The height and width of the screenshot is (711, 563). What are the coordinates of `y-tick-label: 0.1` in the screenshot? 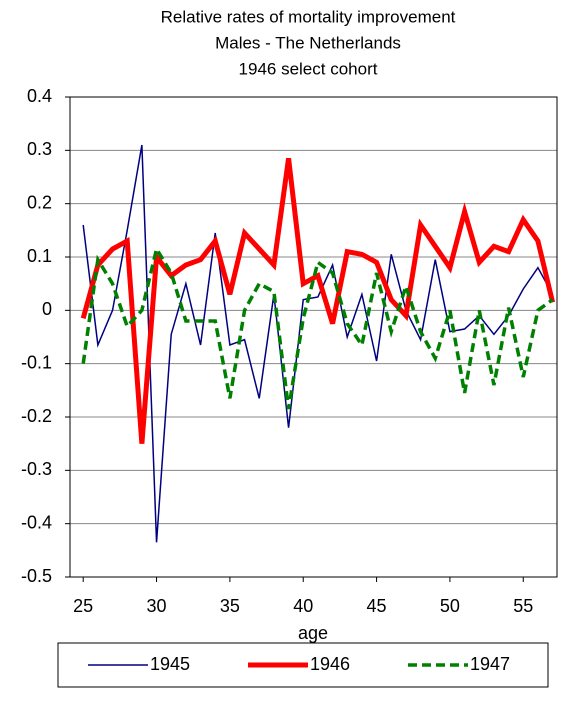 It's located at (39, 256).